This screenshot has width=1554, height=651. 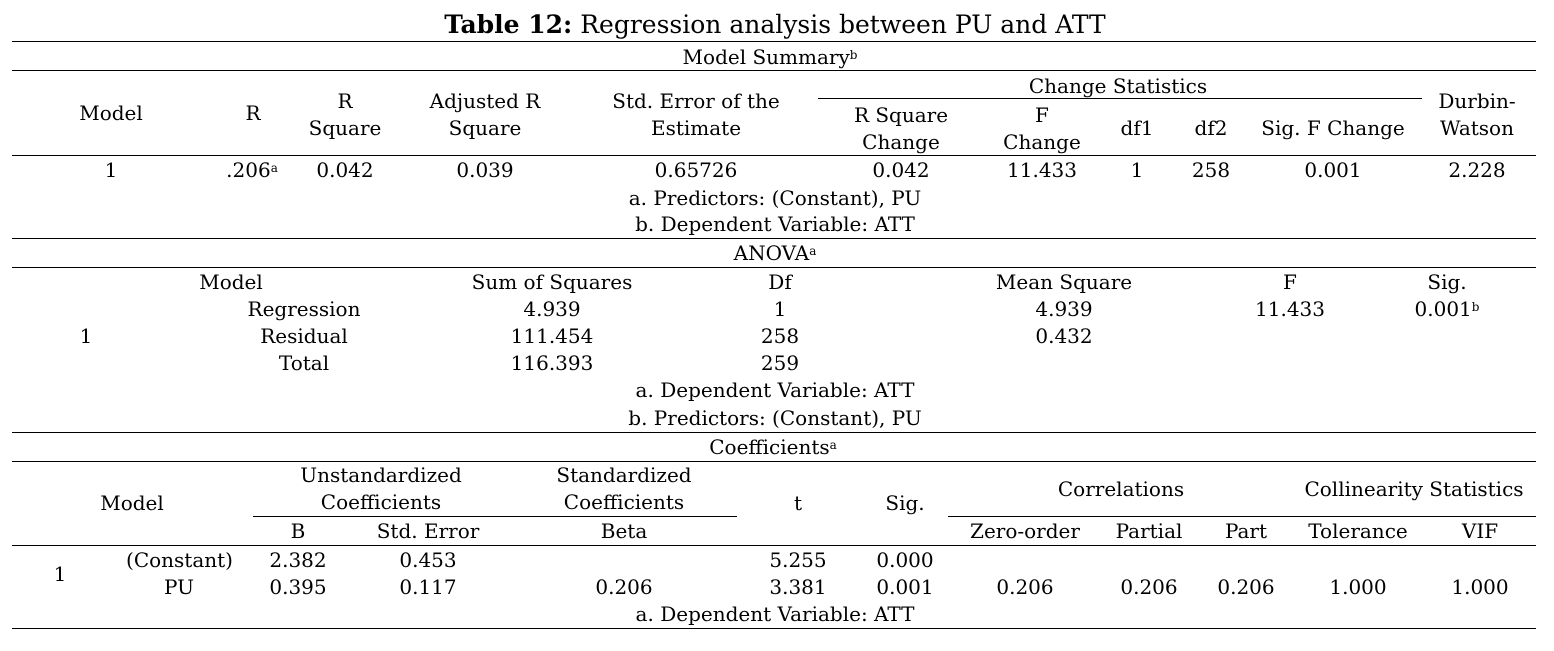 I want to click on coef-header-beta: Beta, so click(x=624, y=531).